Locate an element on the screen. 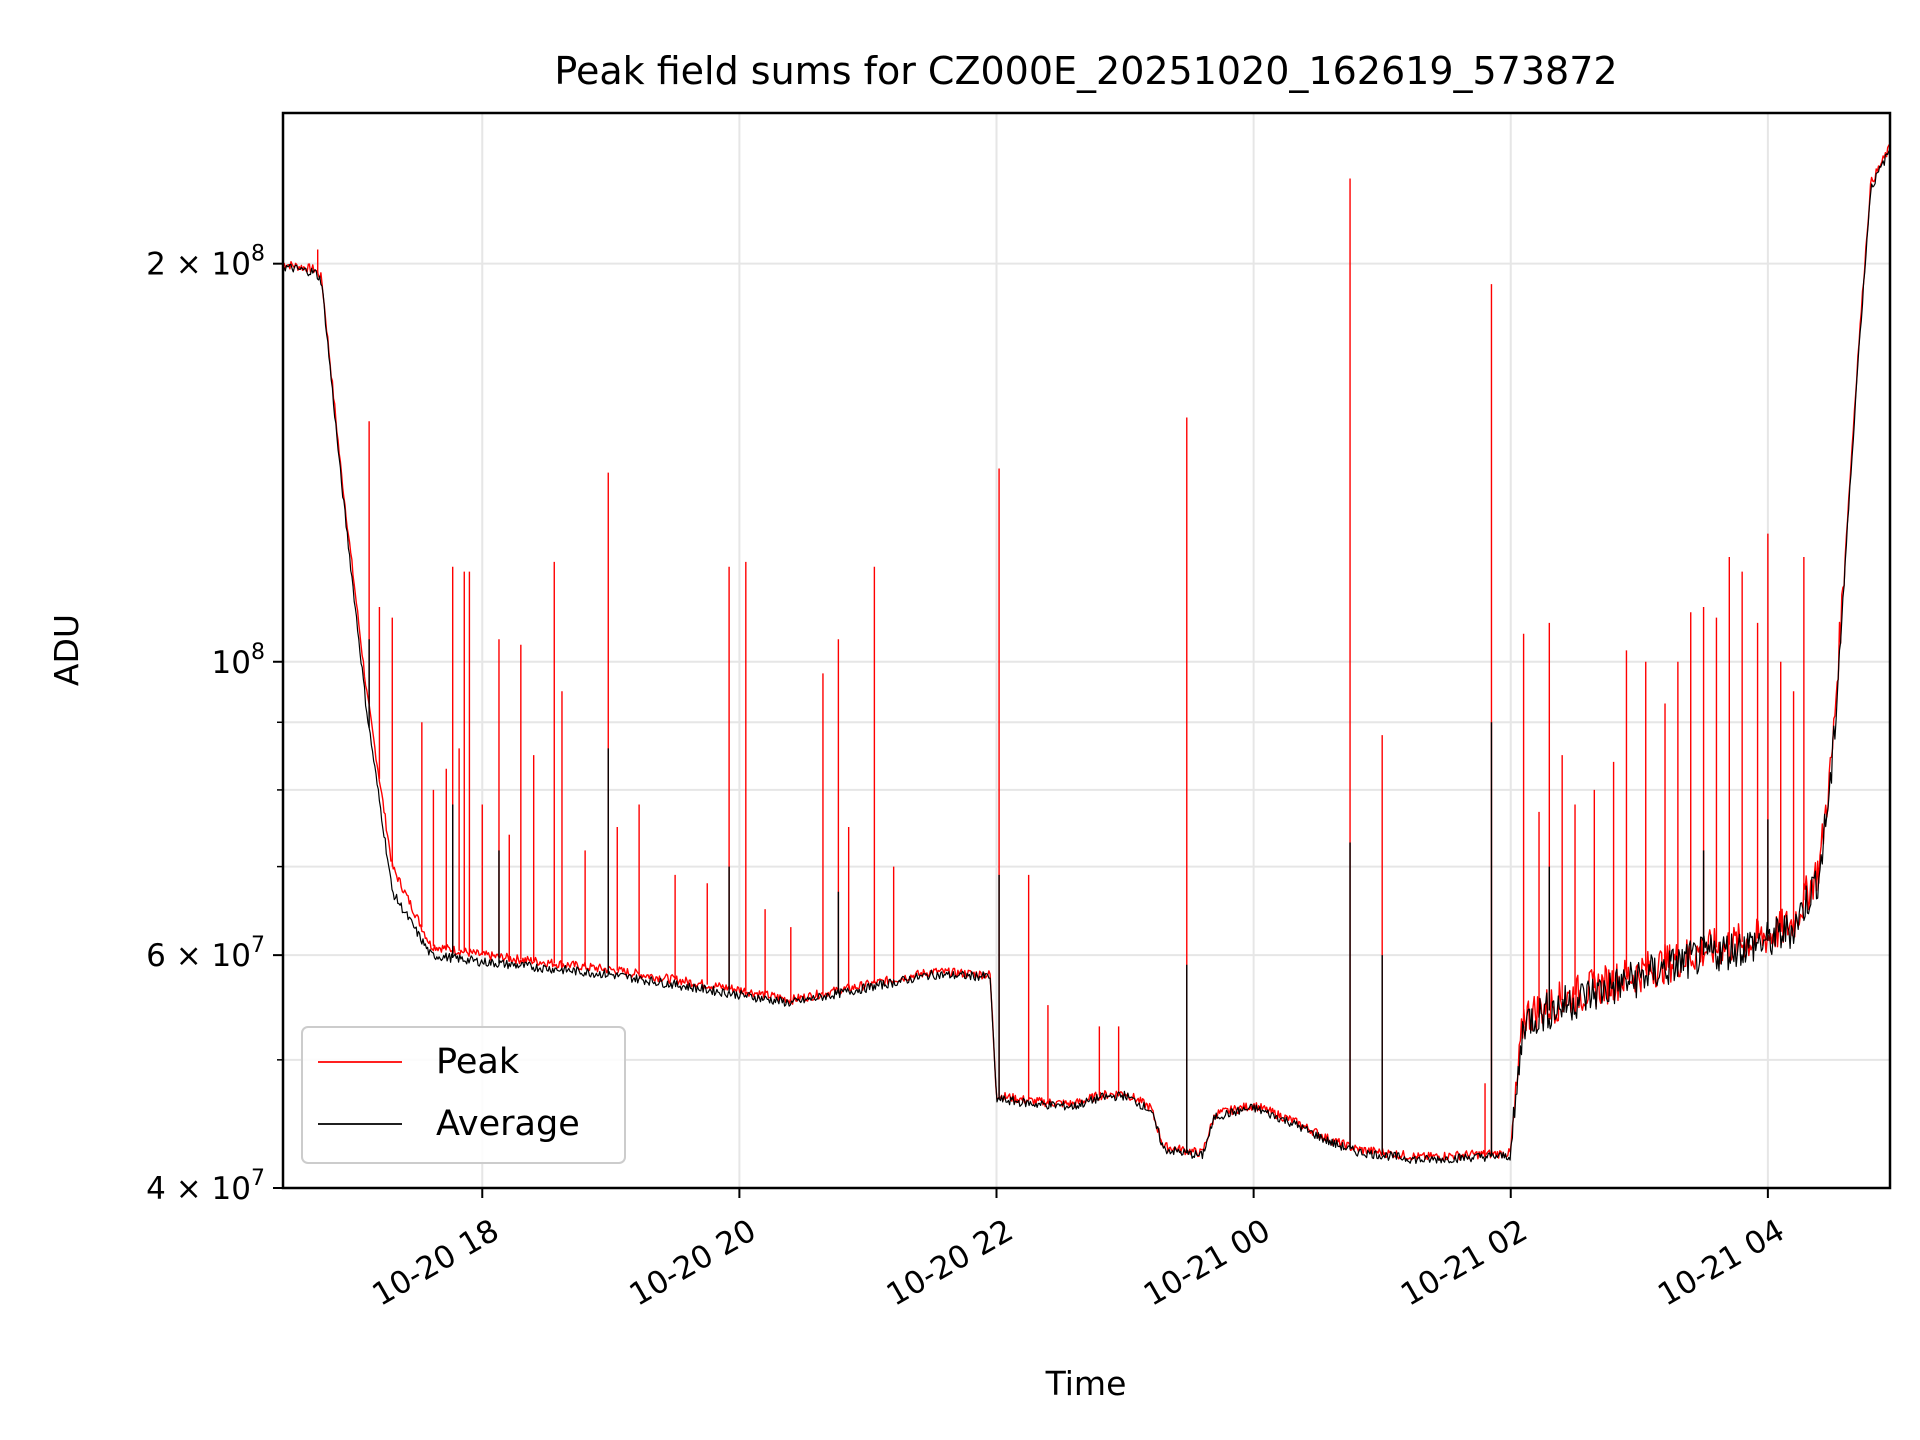  legend: Peak Average is located at coordinates (463, 1095).